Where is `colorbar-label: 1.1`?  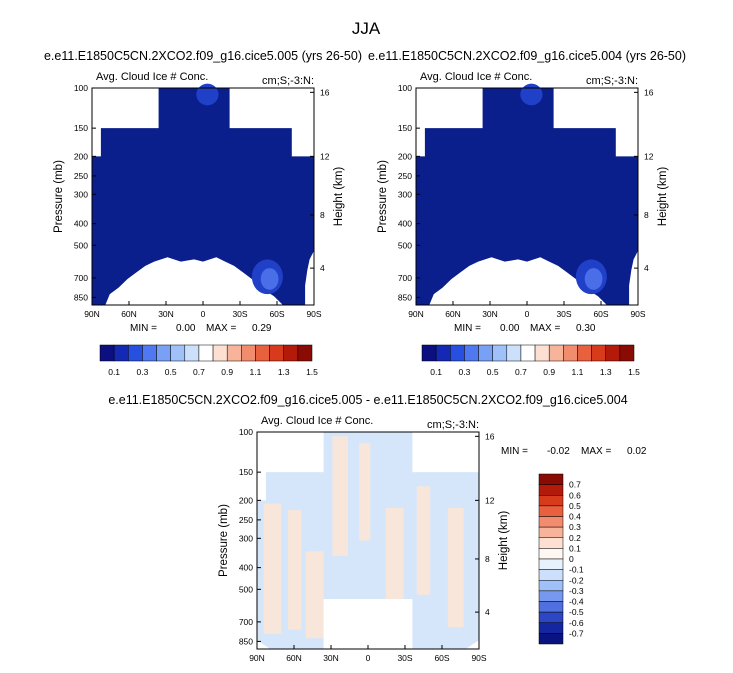
colorbar-label: 1.1 is located at coordinates (578, 372).